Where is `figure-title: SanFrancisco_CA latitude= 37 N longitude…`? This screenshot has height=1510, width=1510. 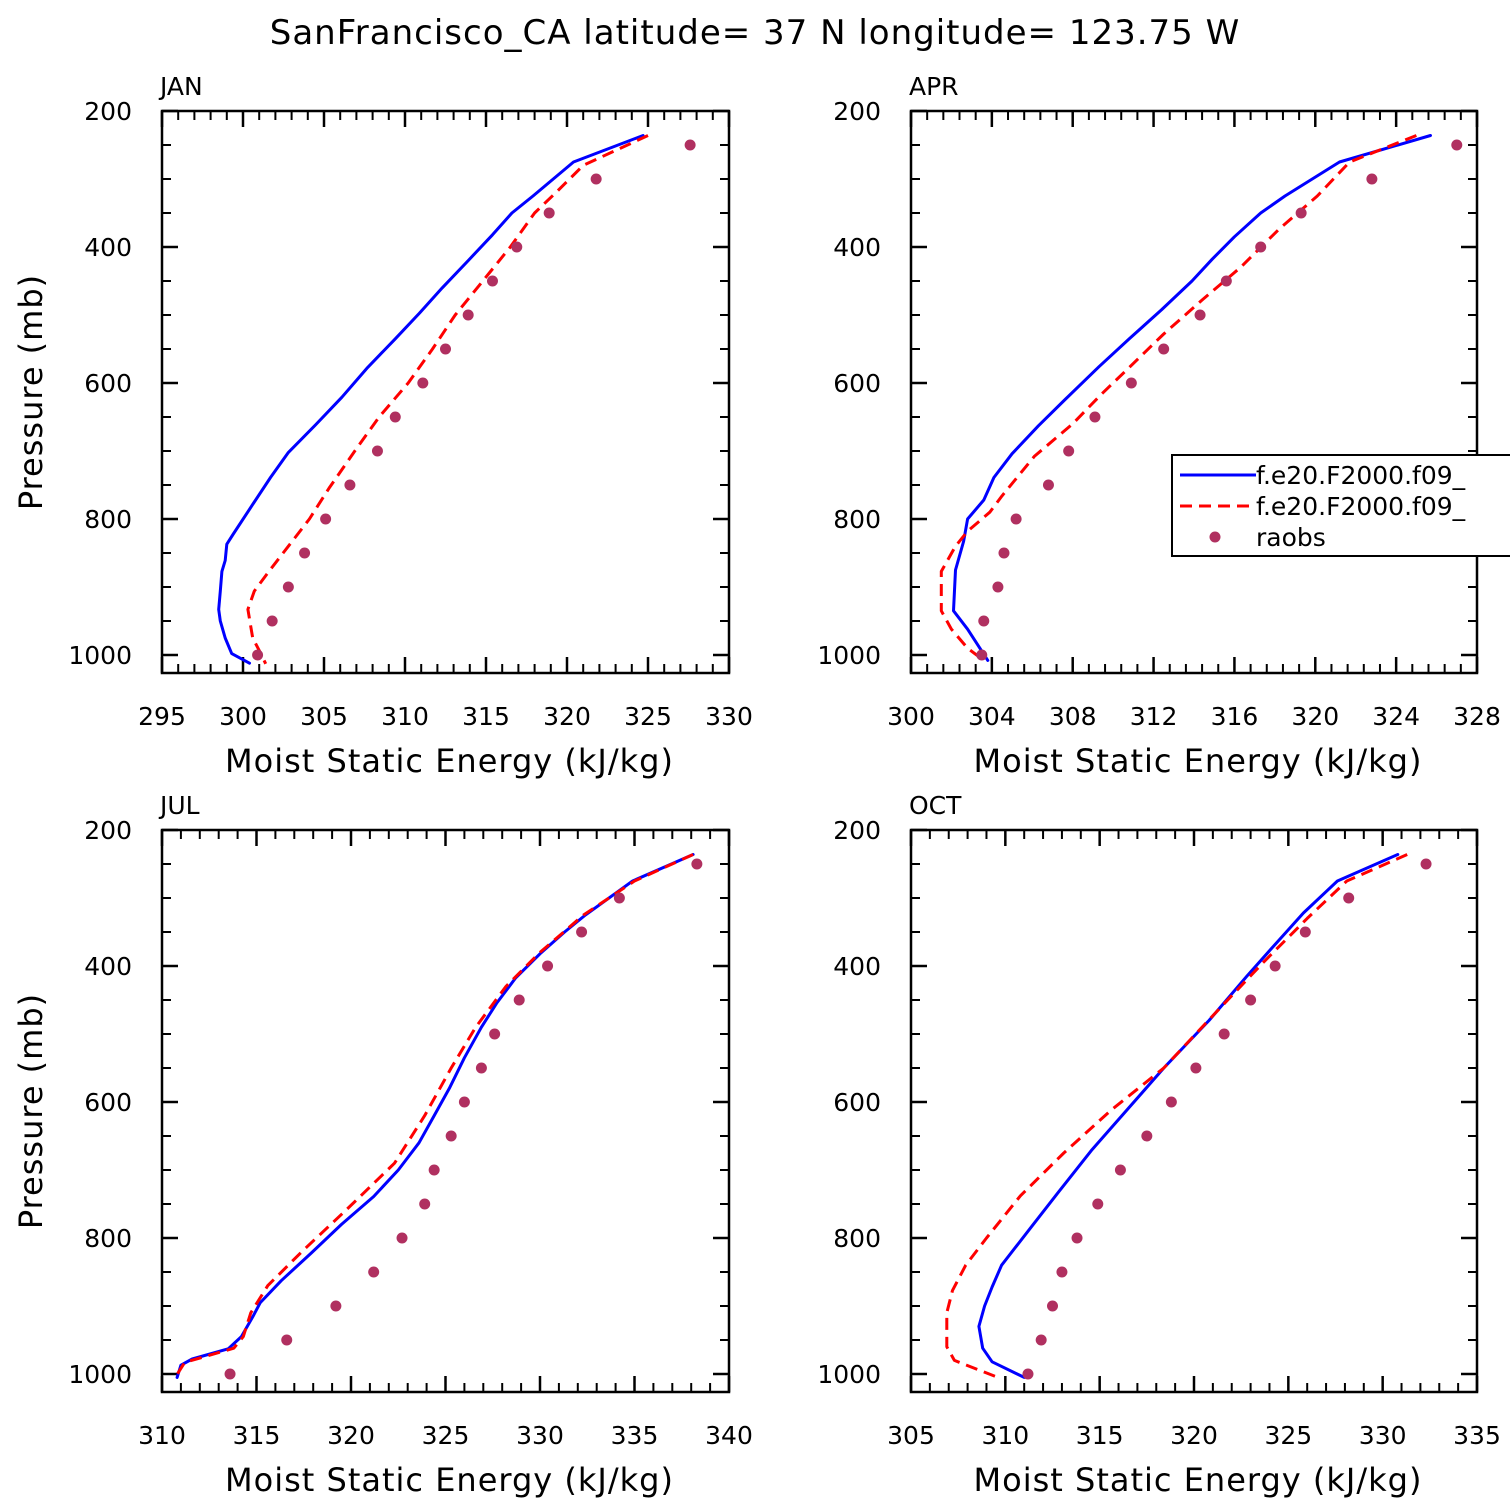
figure-title: SanFrancisco_CA latitude= 37 N longitude… is located at coordinates (755, 33).